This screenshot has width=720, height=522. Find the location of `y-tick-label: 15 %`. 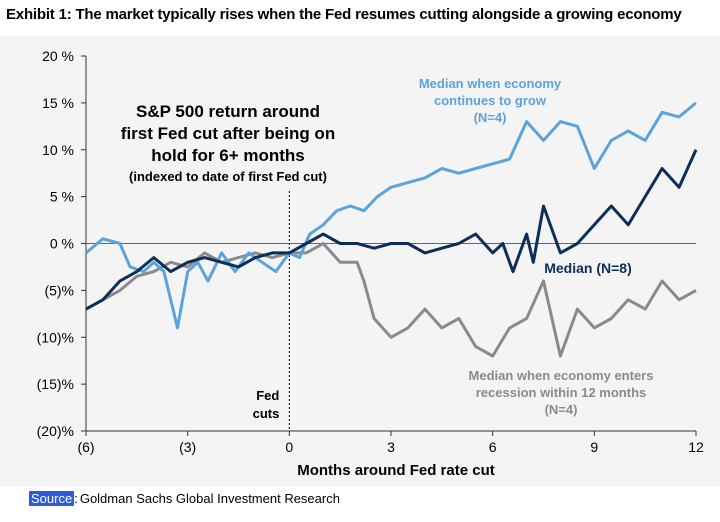

y-tick-label: 15 % is located at coordinates (58, 103).